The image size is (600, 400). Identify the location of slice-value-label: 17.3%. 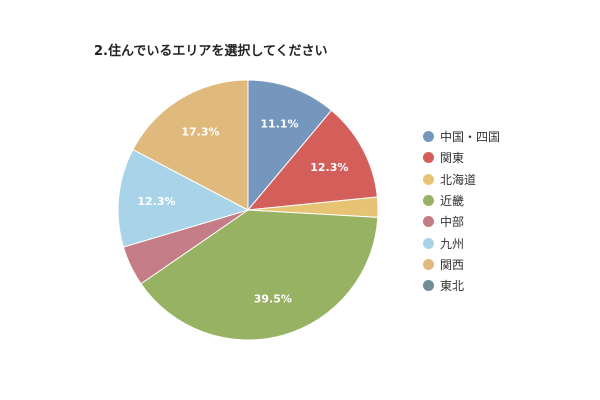
(200, 131).